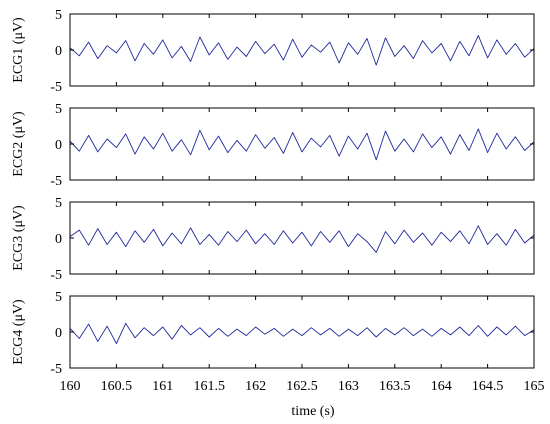 Image resolution: width=550 pixels, height=424 pixels. I want to click on x-tick-label: 161.5, so click(209, 386).